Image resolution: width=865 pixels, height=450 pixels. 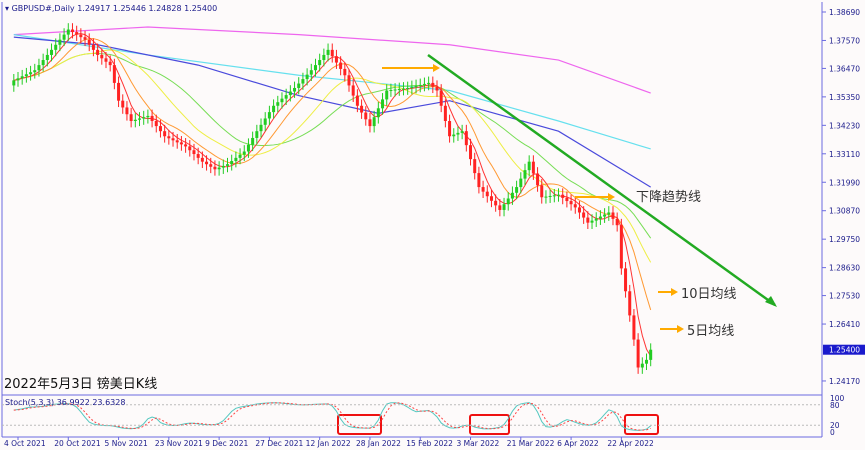 I want to click on date-tick-label: 4 Oct 2021, so click(x=25, y=443).